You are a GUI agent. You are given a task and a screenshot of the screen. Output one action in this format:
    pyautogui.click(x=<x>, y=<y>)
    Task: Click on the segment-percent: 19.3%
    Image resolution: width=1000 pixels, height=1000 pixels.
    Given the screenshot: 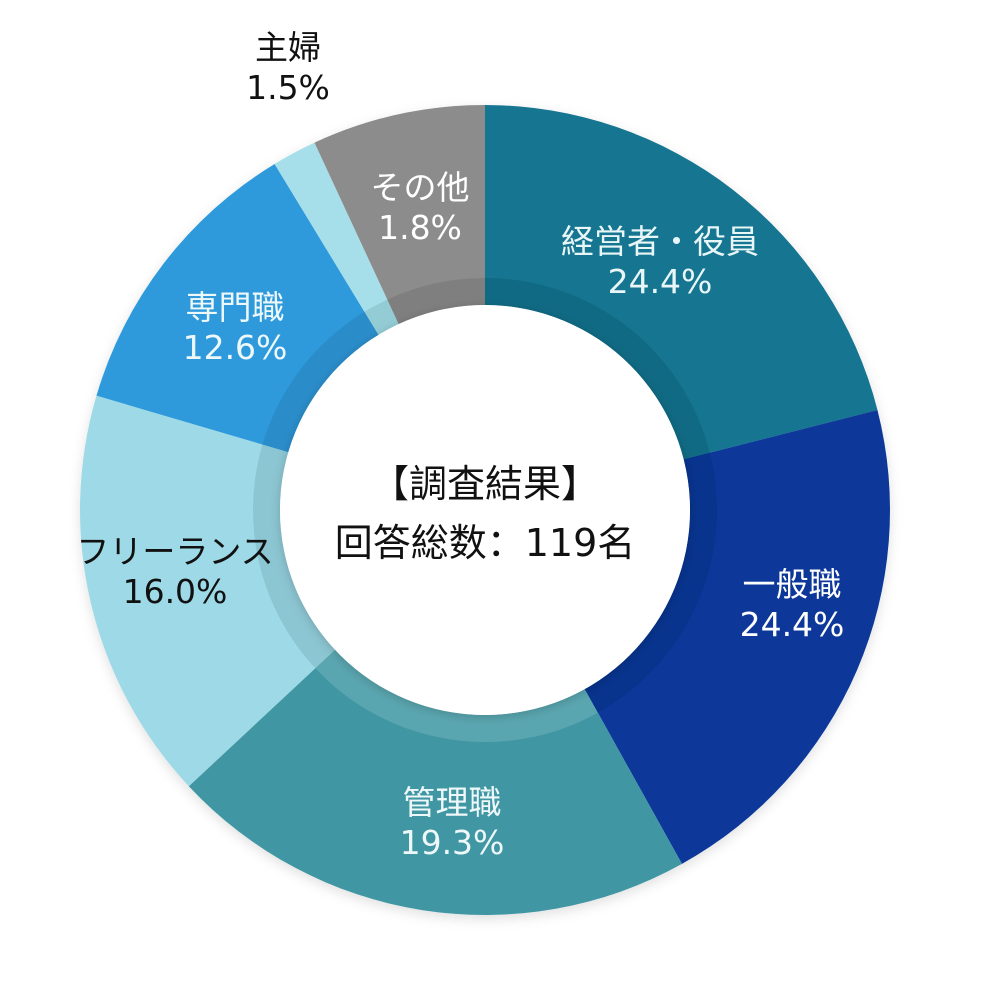 What is the action you would take?
    pyautogui.click(x=452, y=842)
    